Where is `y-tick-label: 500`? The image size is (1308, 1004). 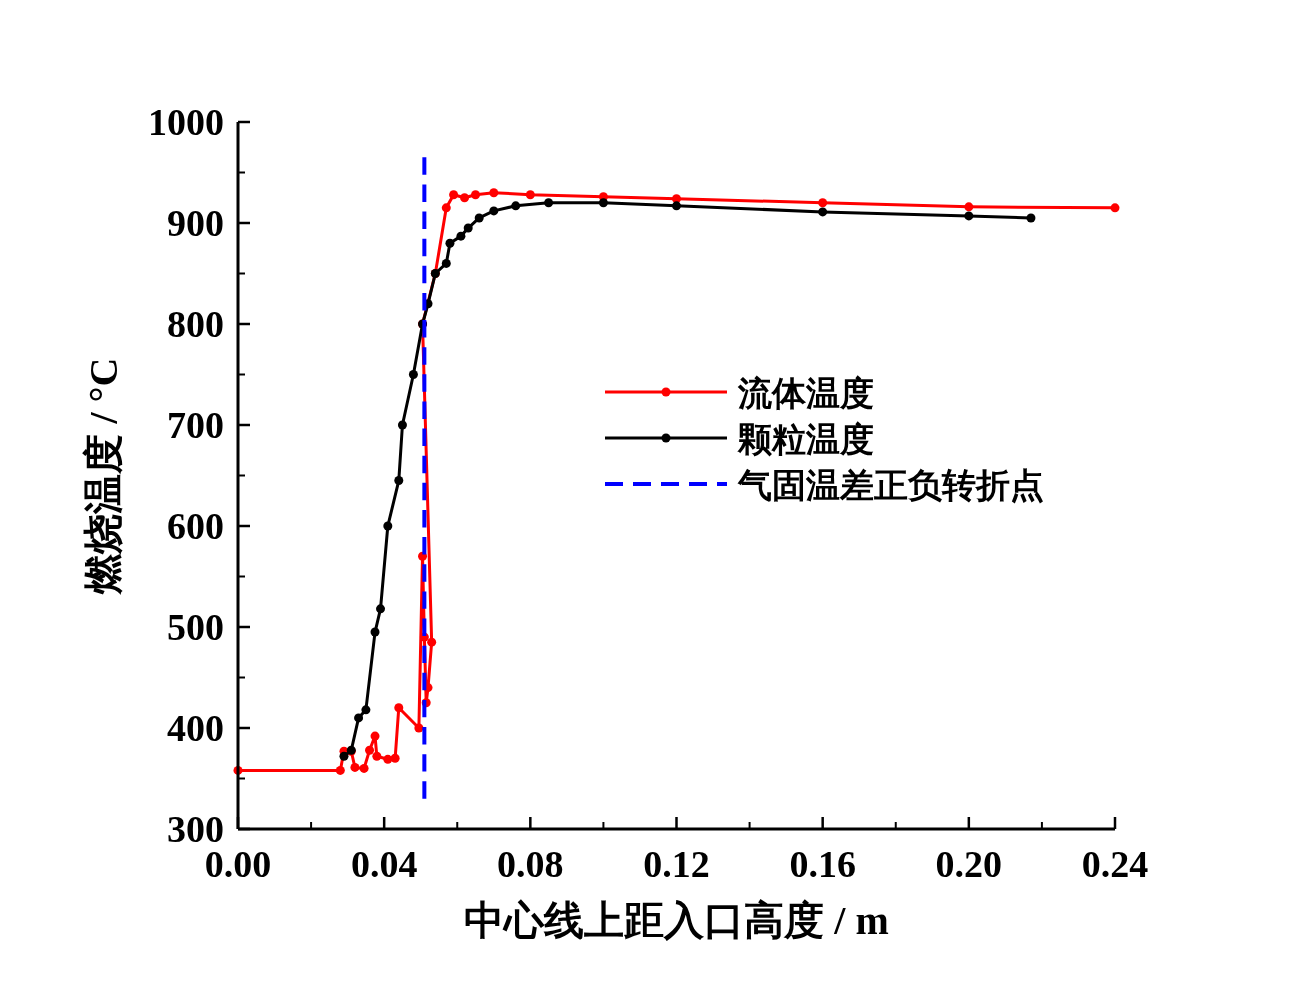 y-tick-label: 500 is located at coordinates (195, 627).